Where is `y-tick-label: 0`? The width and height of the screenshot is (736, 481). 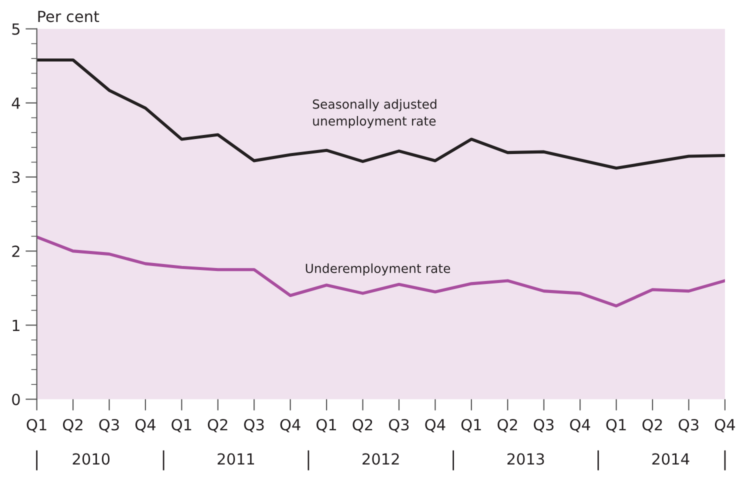 y-tick-label: 0 is located at coordinates (16, 400).